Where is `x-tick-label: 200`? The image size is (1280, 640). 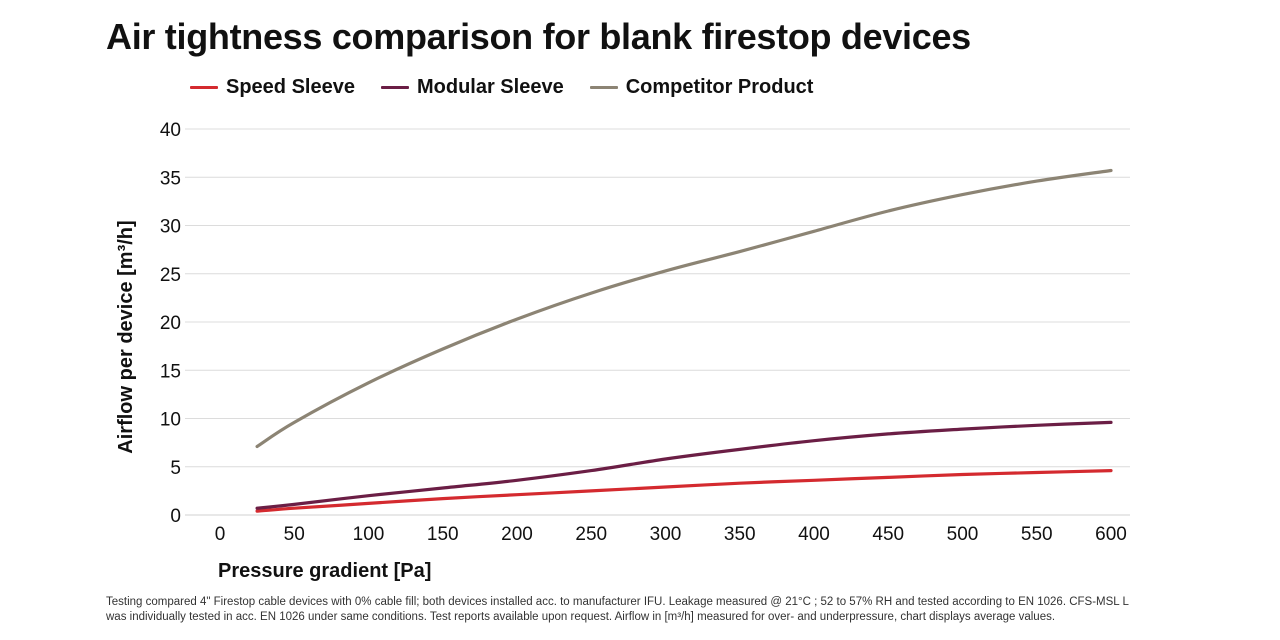 x-tick-label: 200 is located at coordinates (517, 534).